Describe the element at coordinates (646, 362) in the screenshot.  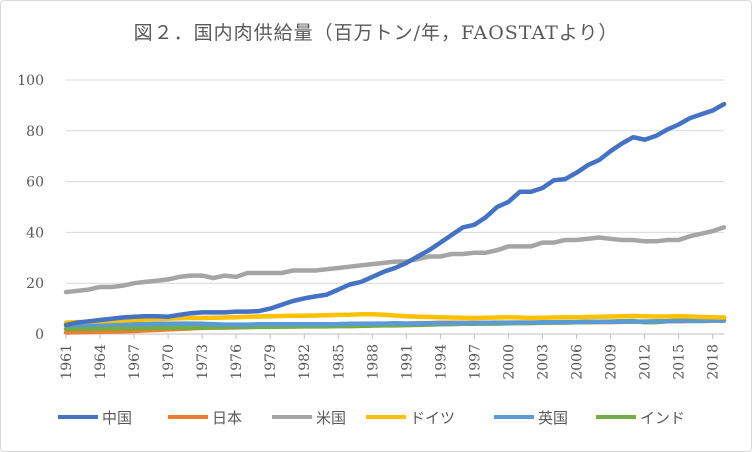
I see `x-tick-label: 2012` at that location.